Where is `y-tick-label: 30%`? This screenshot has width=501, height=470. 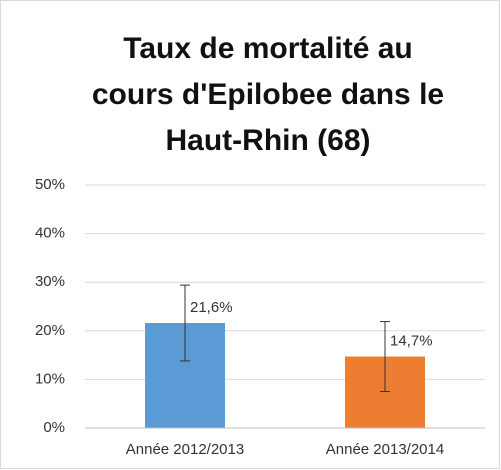 y-tick-label: 30% is located at coordinates (50, 281).